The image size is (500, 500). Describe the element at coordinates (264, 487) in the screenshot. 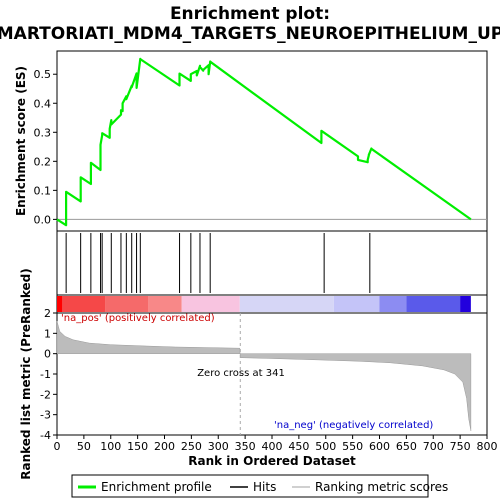

I see `legend-hits-label: Hits` at that location.